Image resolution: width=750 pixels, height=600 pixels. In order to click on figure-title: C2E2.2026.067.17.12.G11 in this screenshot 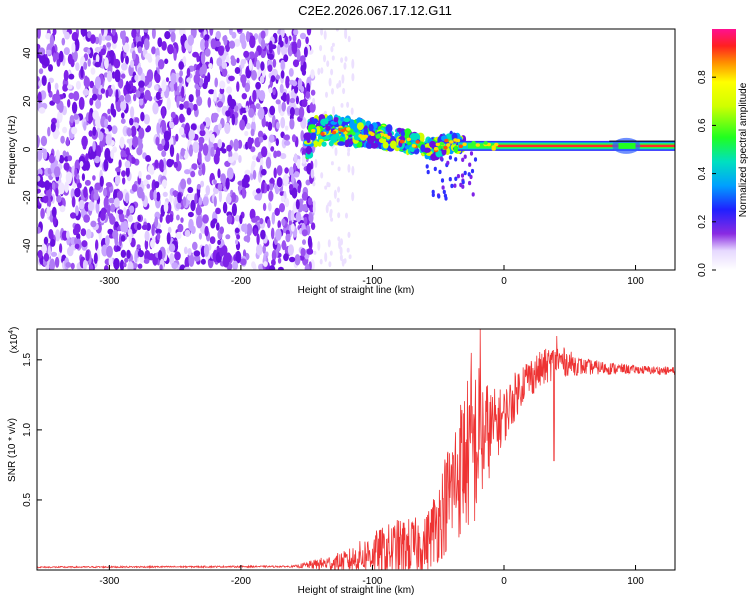, I will do `click(375, 10)`.